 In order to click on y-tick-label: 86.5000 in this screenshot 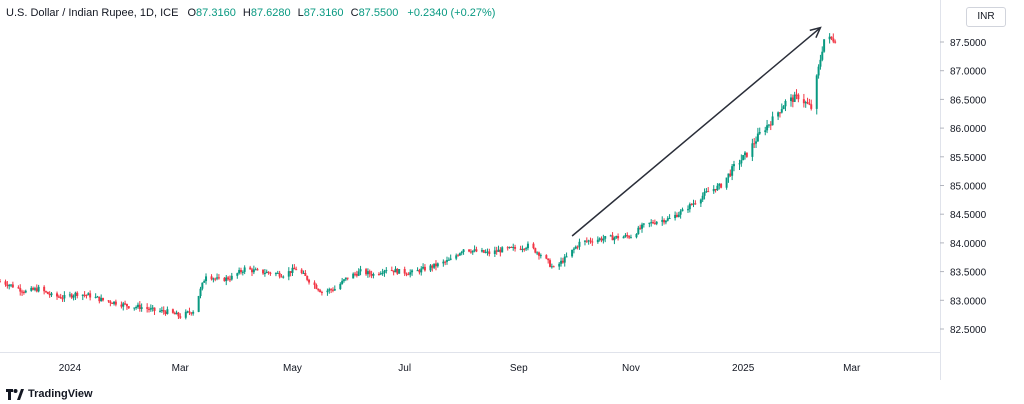, I will do `click(968, 100)`.